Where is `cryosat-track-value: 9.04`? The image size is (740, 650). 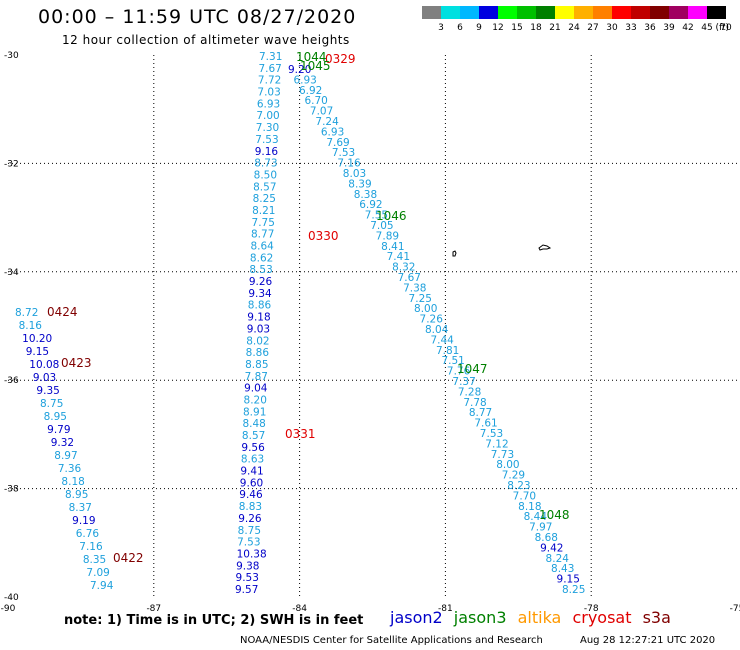
cryosat-track-value: 9.04 is located at coordinates (256, 389).